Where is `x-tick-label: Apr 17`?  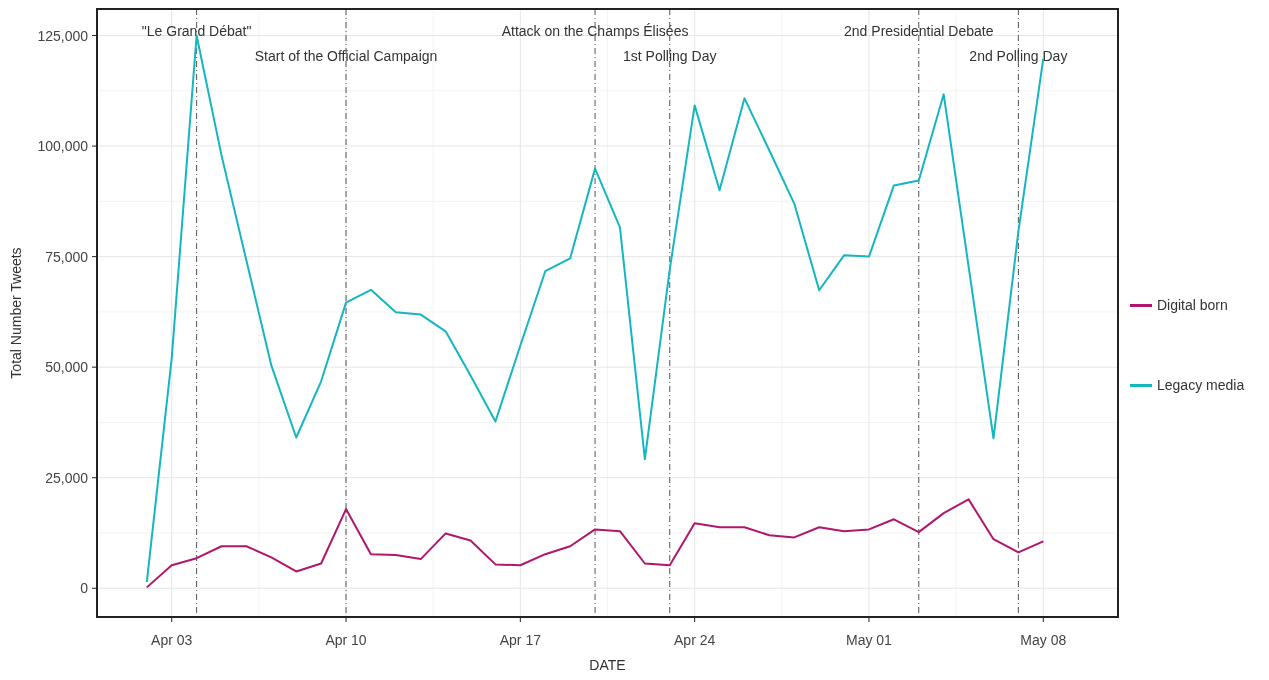 x-tick-label: Apr 17 is located at coordinates (520, 640).